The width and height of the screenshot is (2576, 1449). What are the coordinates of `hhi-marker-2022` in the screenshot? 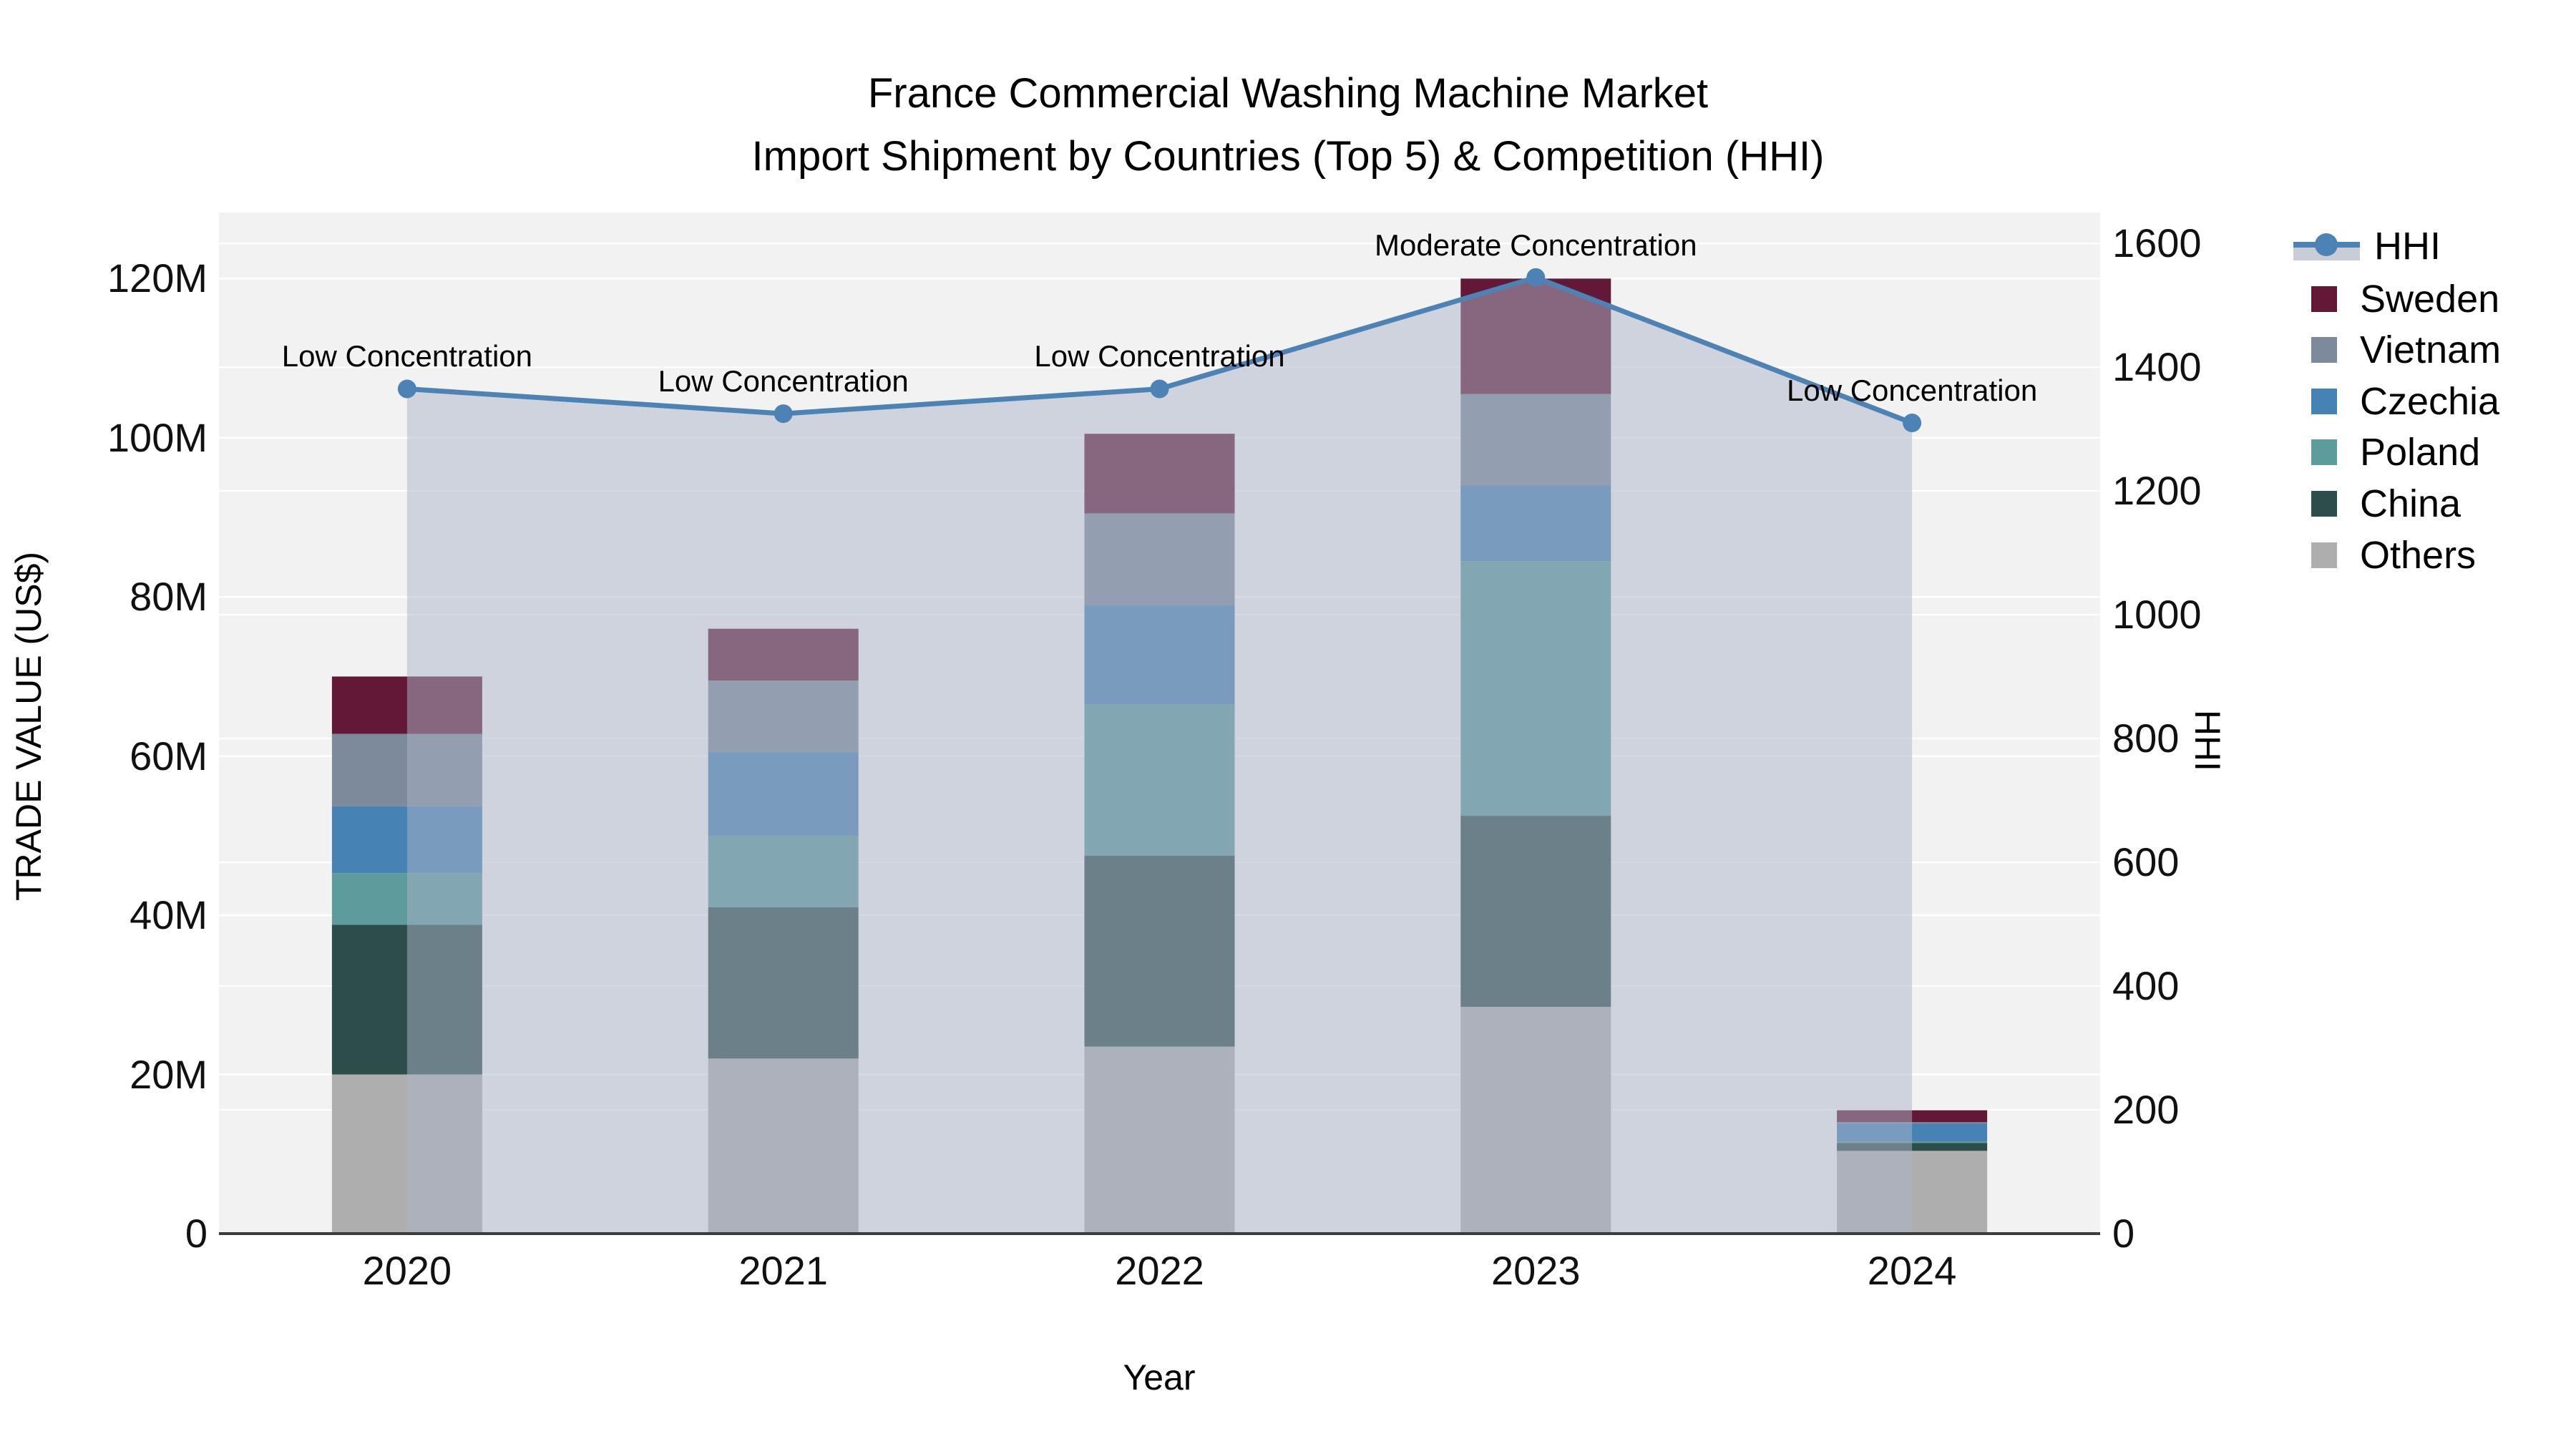 It's located at (1159, 389).